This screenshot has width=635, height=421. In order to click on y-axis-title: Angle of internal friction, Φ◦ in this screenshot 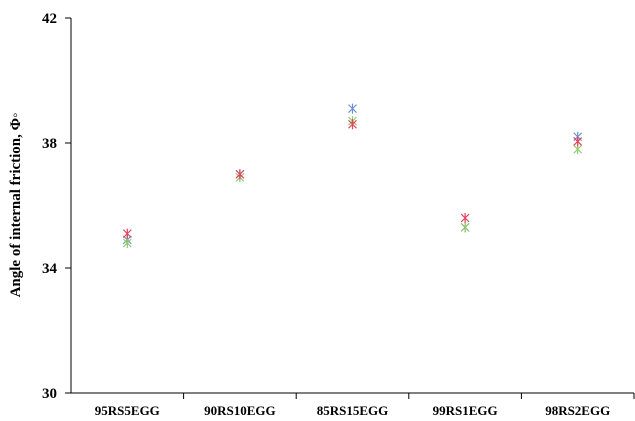, I will do `click(16, 205)`.